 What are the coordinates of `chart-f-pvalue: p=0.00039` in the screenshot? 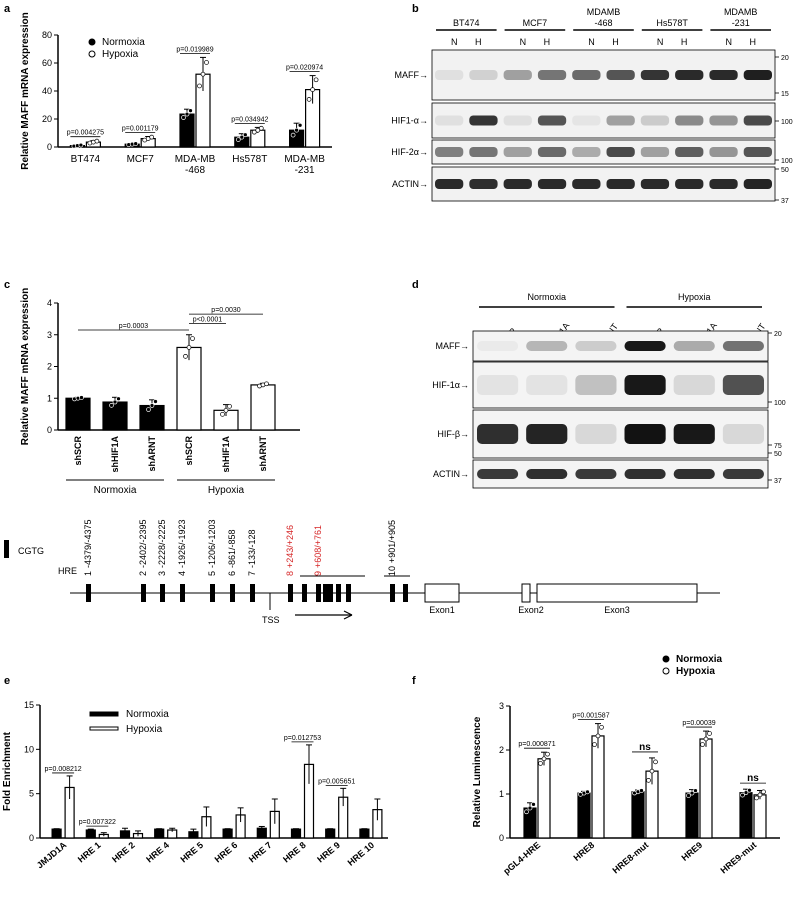 It's located at (698, 723).